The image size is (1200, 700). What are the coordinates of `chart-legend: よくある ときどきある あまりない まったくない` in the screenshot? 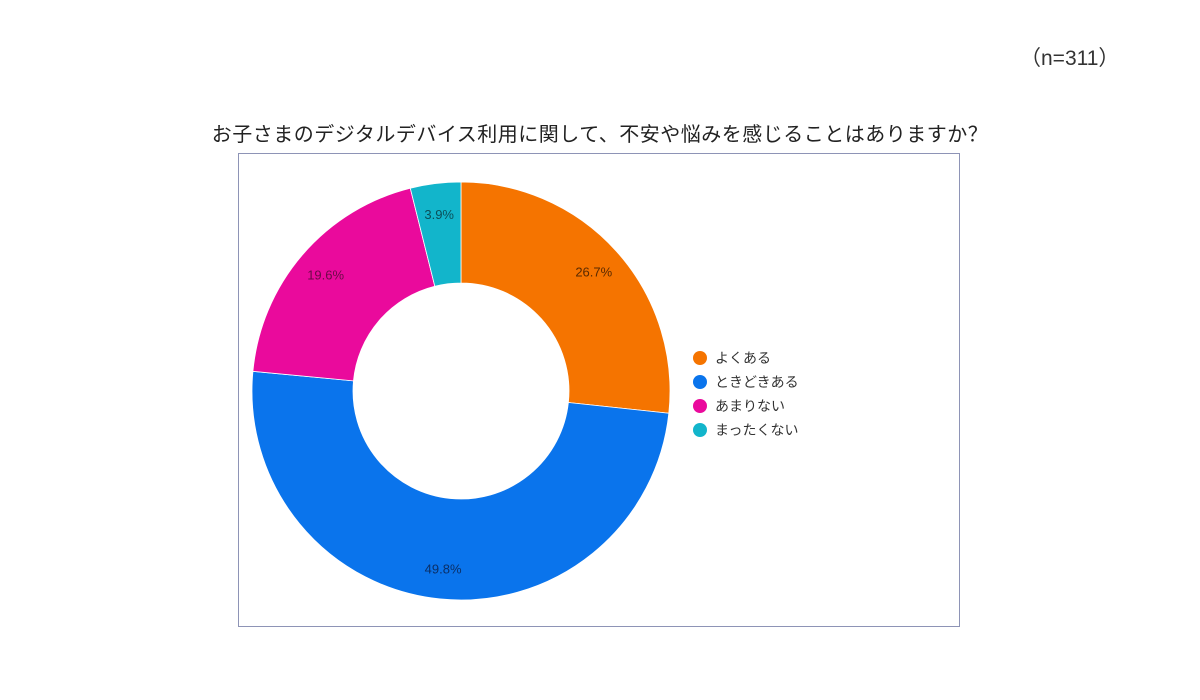 It's located at (746, 394).